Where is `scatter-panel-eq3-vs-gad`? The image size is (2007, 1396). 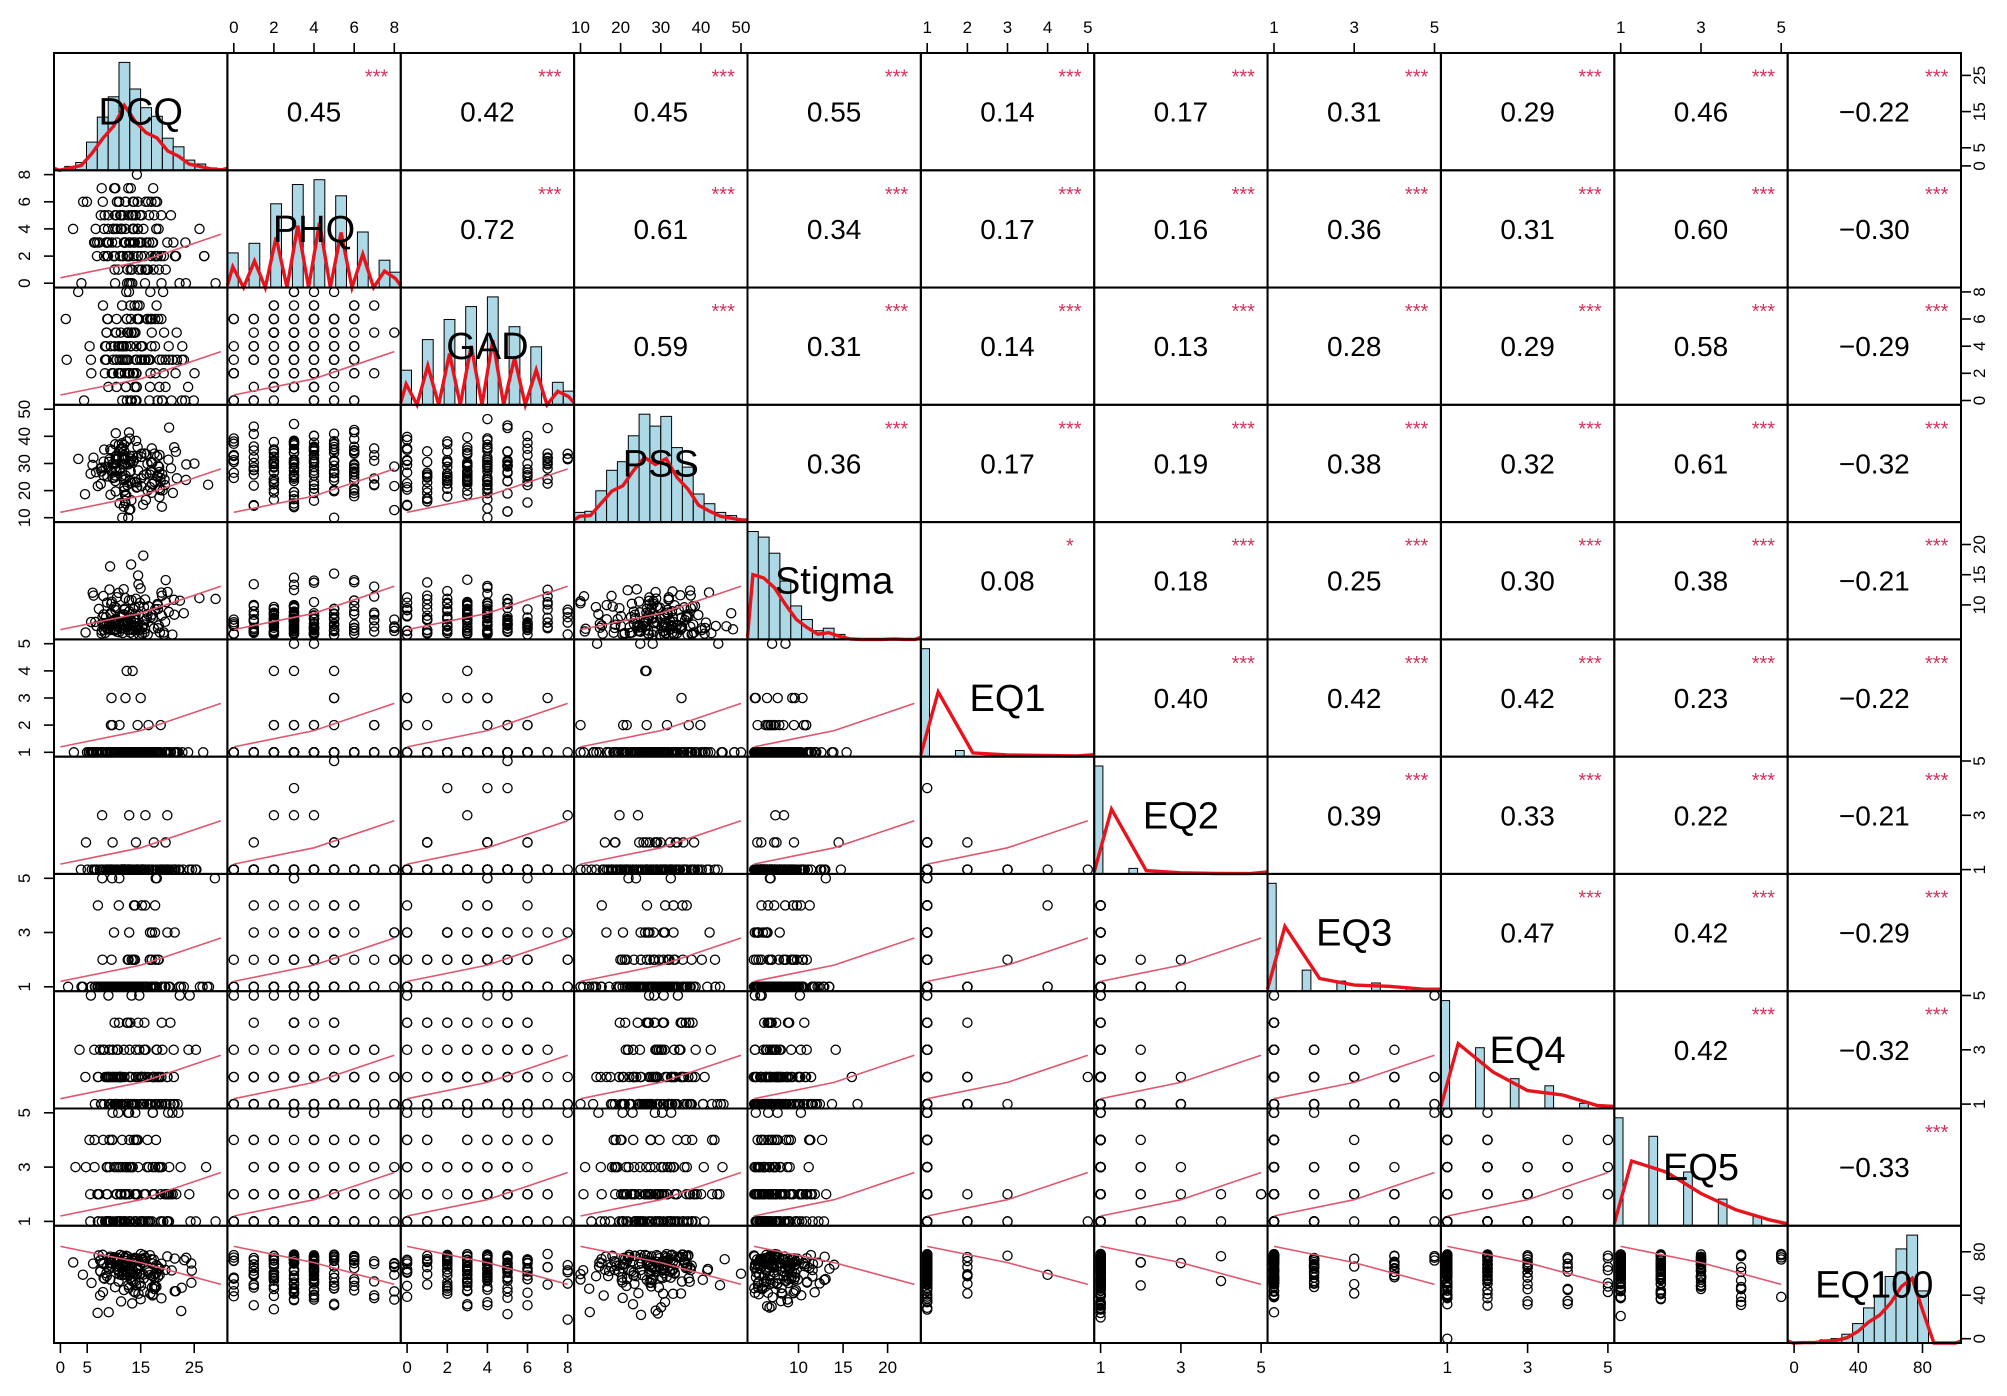
scatter-panel-eq3-vs-gad is located at coordinates (487, 933).